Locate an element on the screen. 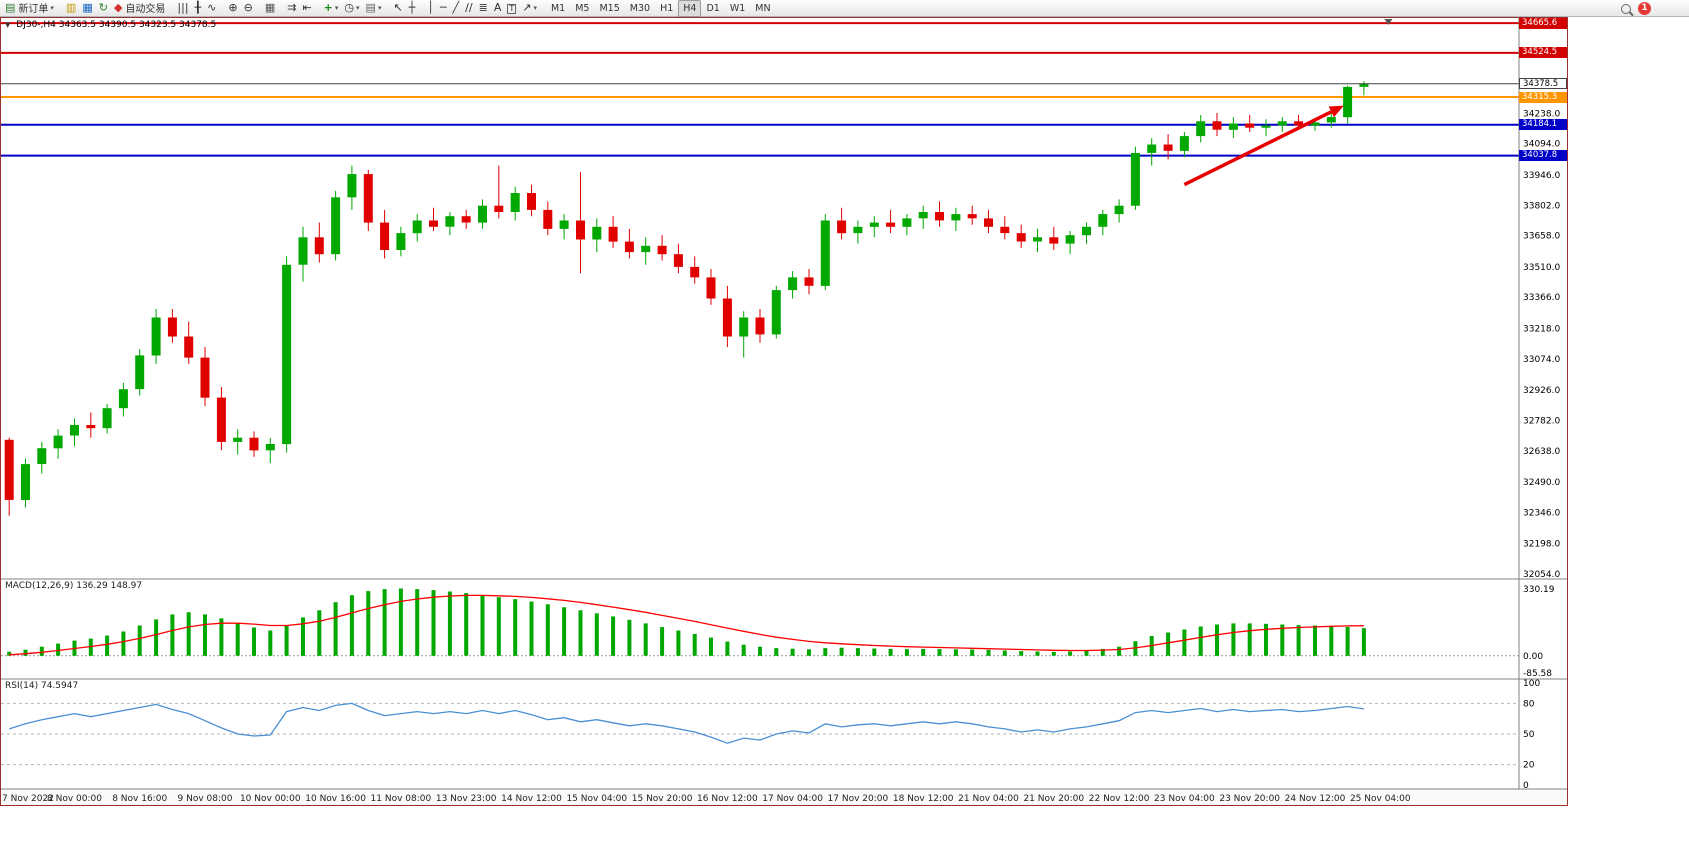  svg-text: 100 is located at coordinates (1531, 684).